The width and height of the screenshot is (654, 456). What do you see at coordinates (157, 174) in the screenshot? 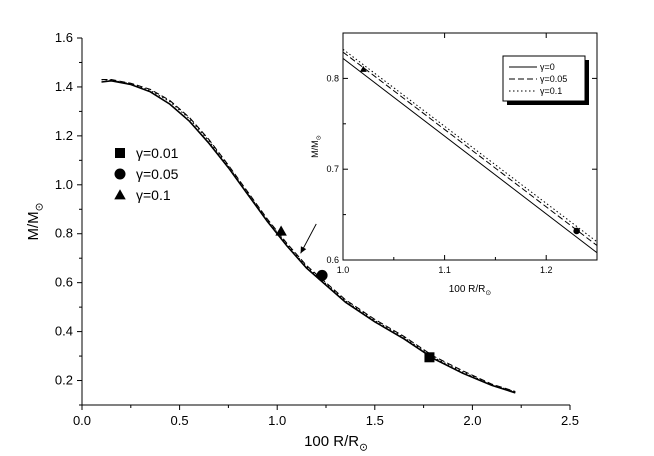
I see `legend-label: γ=0.05` at bounding box center [157, 174].